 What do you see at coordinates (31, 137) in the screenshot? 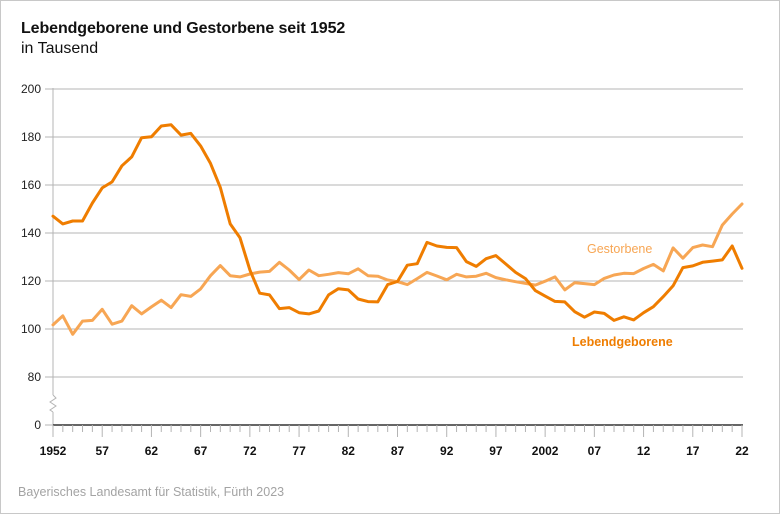
I see `y-tick-label: 180` at bounding box center [31, 137].